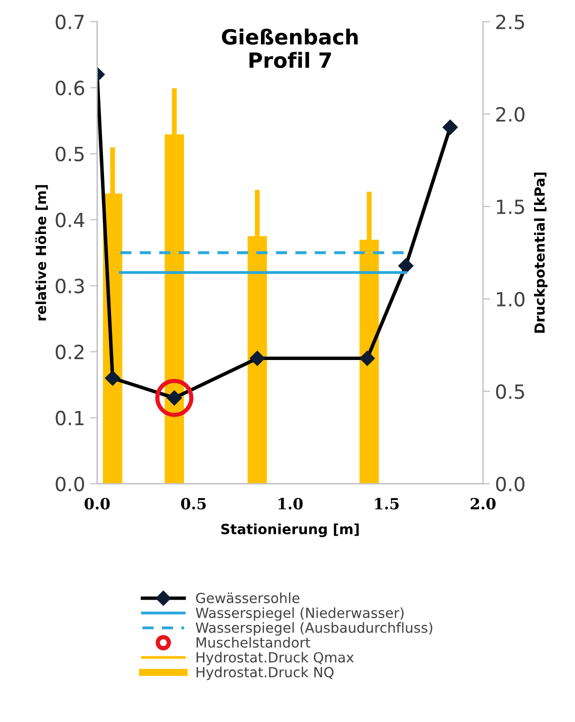  Describe the element at coordinates (290, 48) in the screenshot. I see `text: Gießenbach Profil 7` at that location.